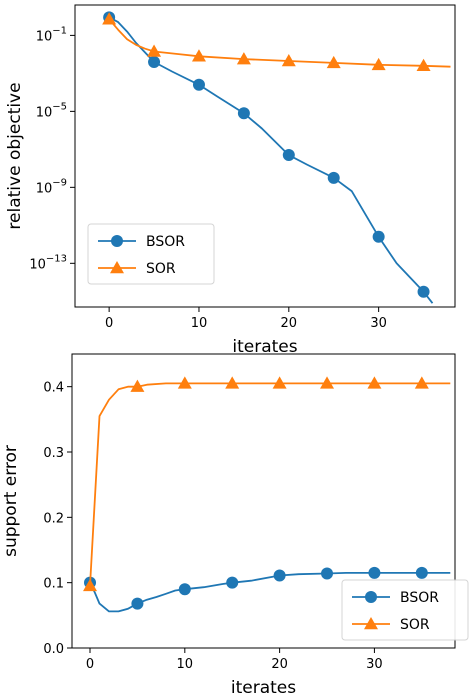  I want to click on y-tick-label: 10⁻¹, so click(51, 34).